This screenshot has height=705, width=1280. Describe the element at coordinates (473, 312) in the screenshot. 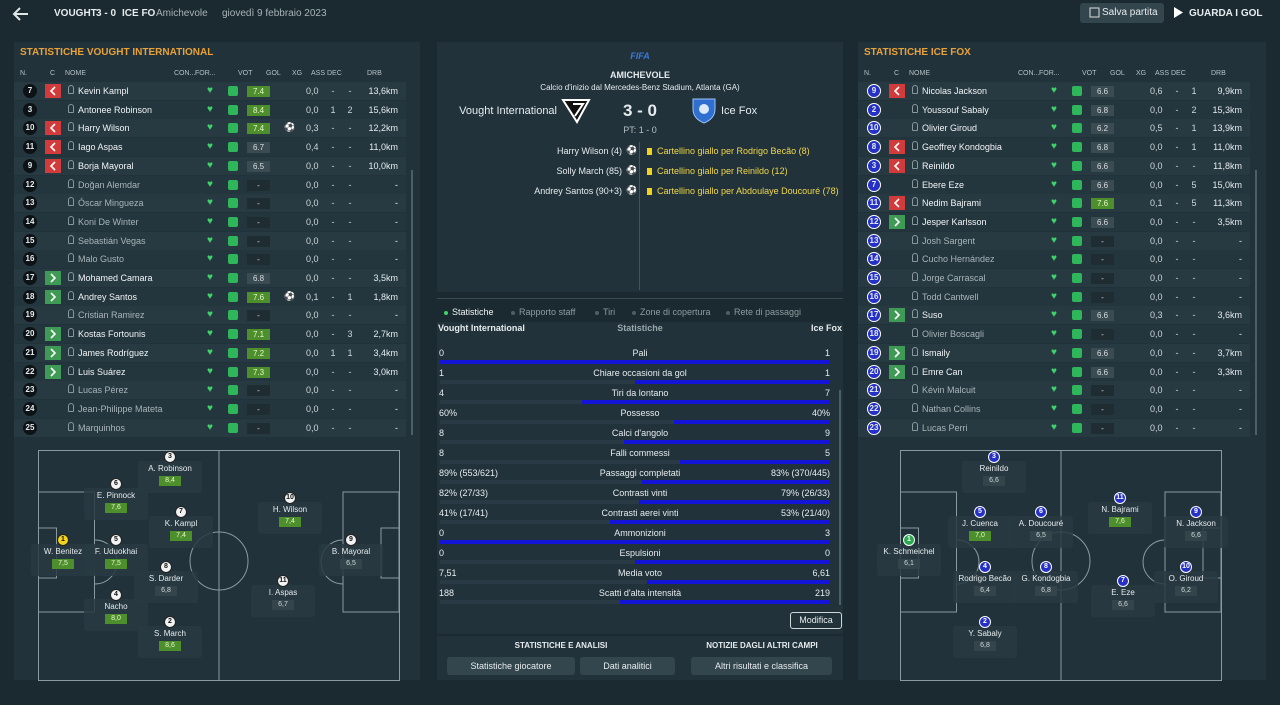

I see `tab: Statistiche` at that location.